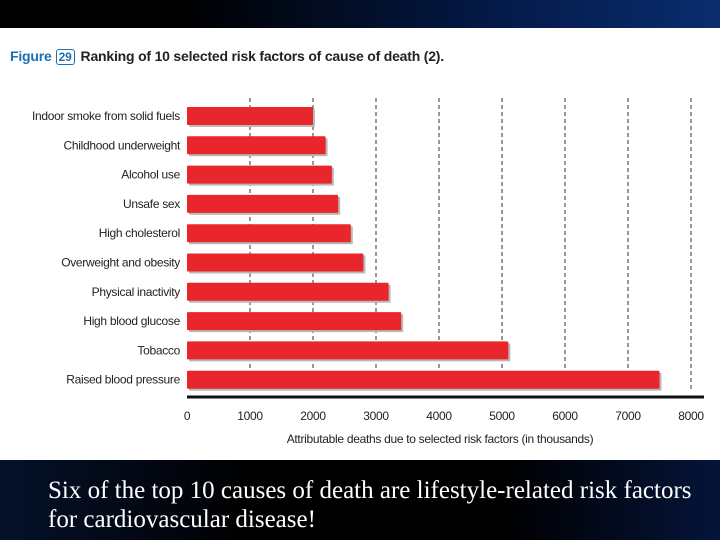 The height and width of the screenshot is (540, 720). What do you see at coordinates (106, 116) in the screenshot?
I see `category-label: Indoor smoke from solid fuels` at bounding box center [106, 116].